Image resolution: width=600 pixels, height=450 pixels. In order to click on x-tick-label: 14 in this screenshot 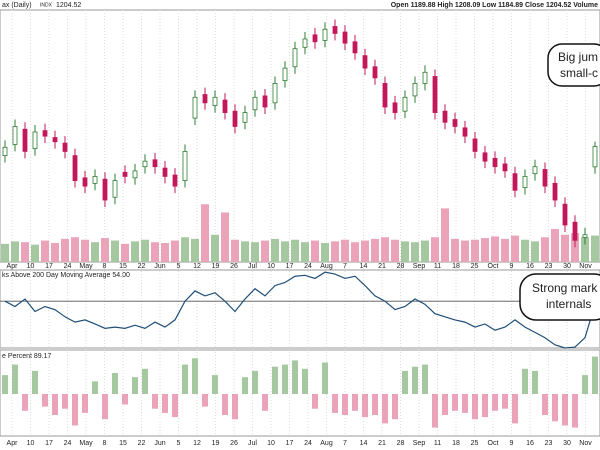, I will do `click(364, 443)`.